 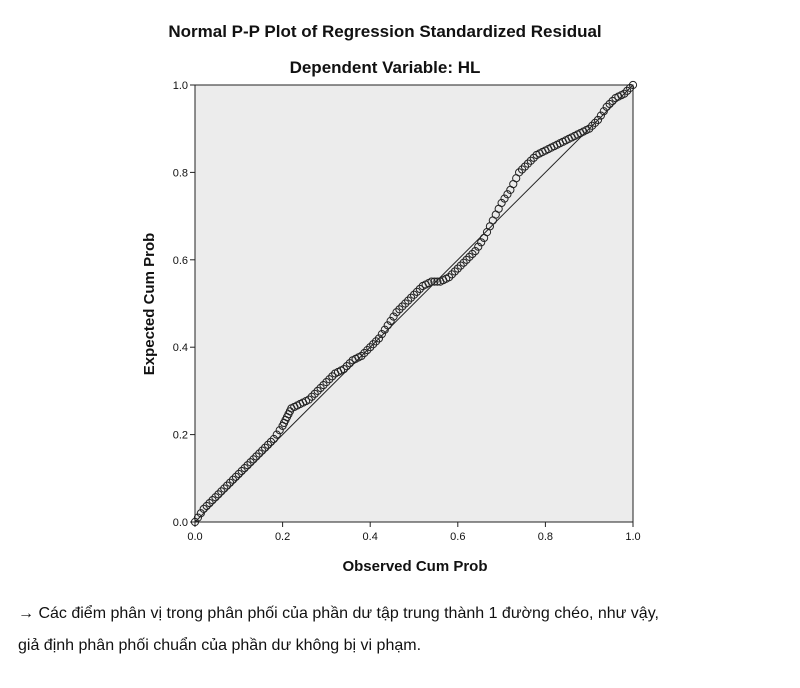 What do you see at coordinates (370, 537) in the screenshot?
I see `x-tick-label: 0.4` at bounding box center [370, 537].